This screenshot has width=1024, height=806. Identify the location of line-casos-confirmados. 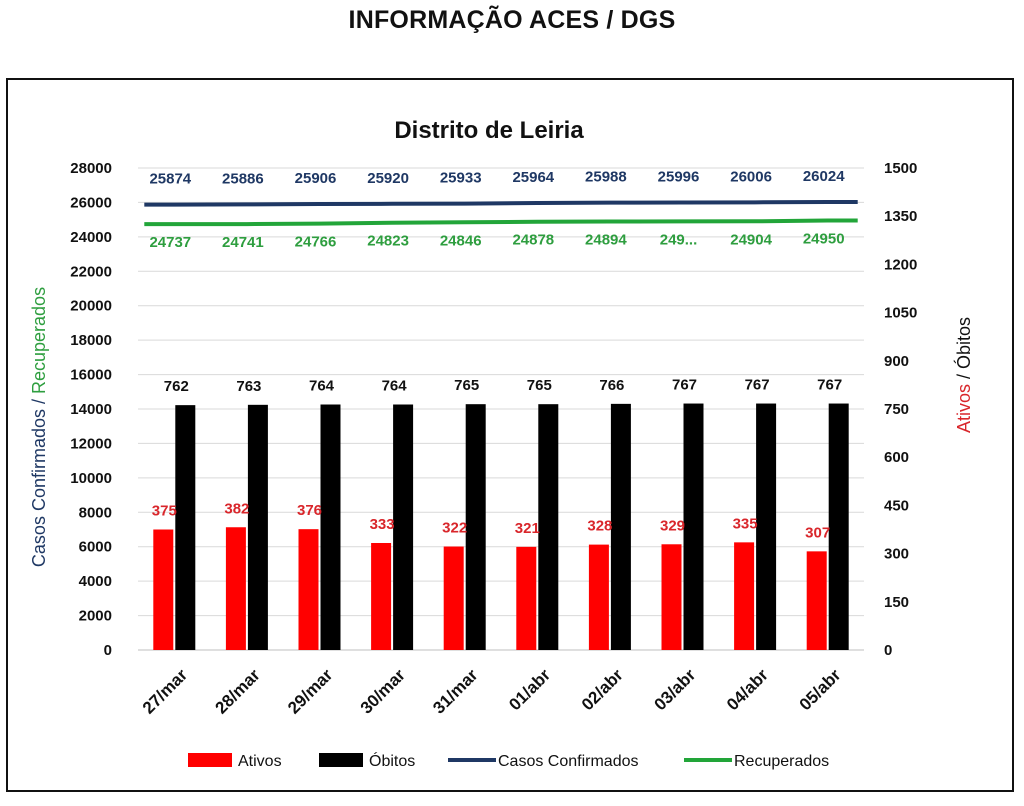
(501, 203).